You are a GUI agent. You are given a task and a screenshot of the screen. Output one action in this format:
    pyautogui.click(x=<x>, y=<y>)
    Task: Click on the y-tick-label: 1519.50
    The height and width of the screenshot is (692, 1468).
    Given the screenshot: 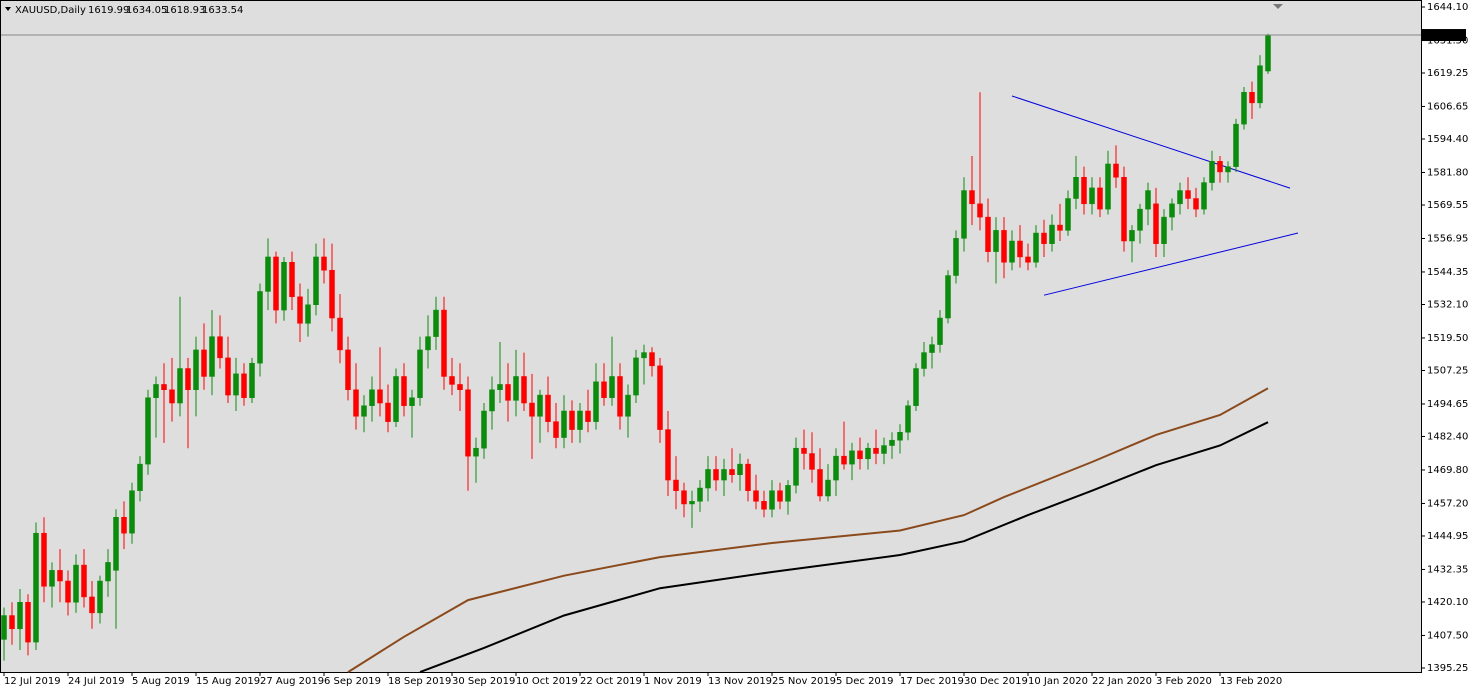 What is the action you would take?
    pyautogui.click(x=1447, y=338)
    